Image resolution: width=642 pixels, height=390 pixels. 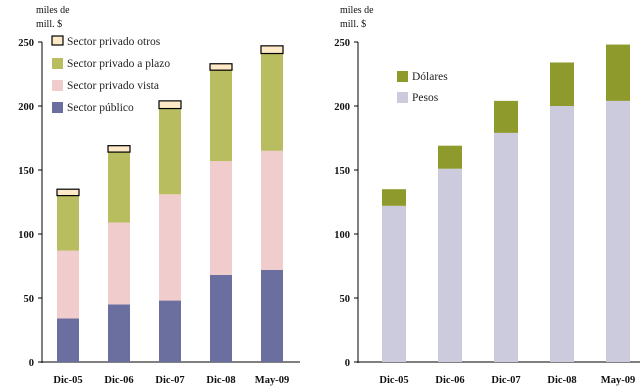 What do you see at coordinates (114, 42) in the screenshot?
I see `legend-label: Sector privado otros` at bounding box center [114, 42].